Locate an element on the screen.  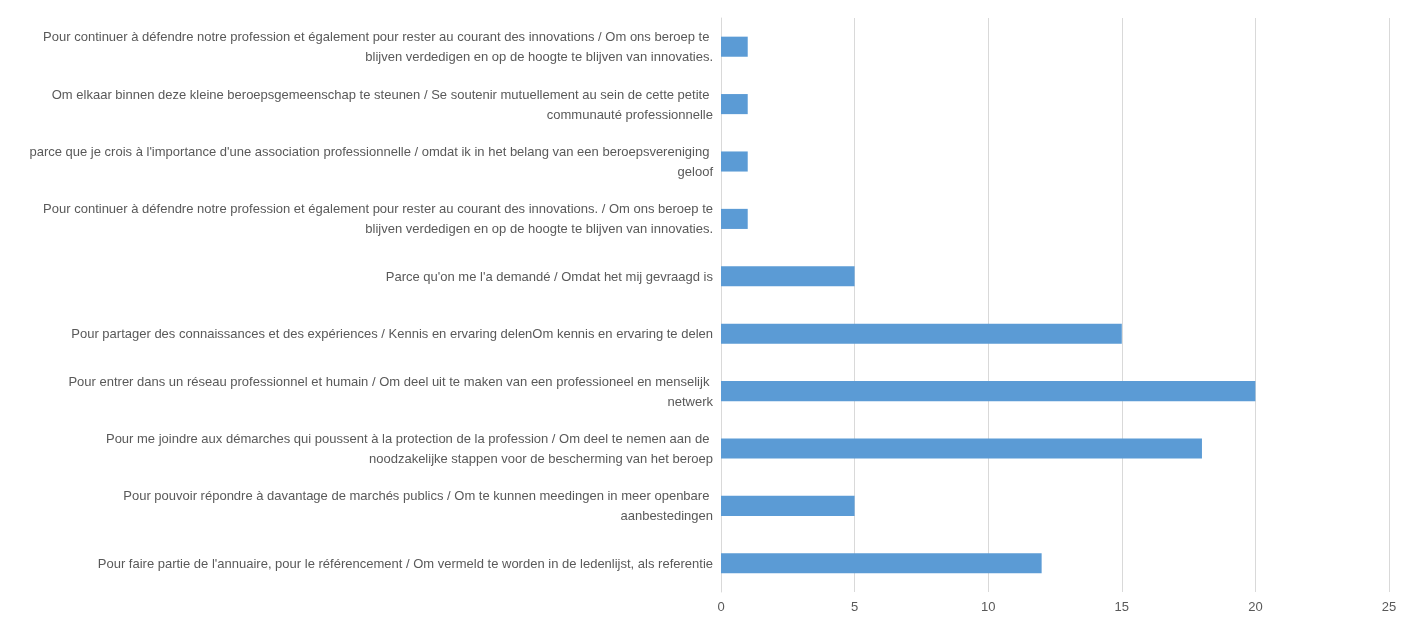
y-tick-label: Parce qu'on me l'a demandé / Omdat het mij gevraagd is is located at coordinates (549, 276).